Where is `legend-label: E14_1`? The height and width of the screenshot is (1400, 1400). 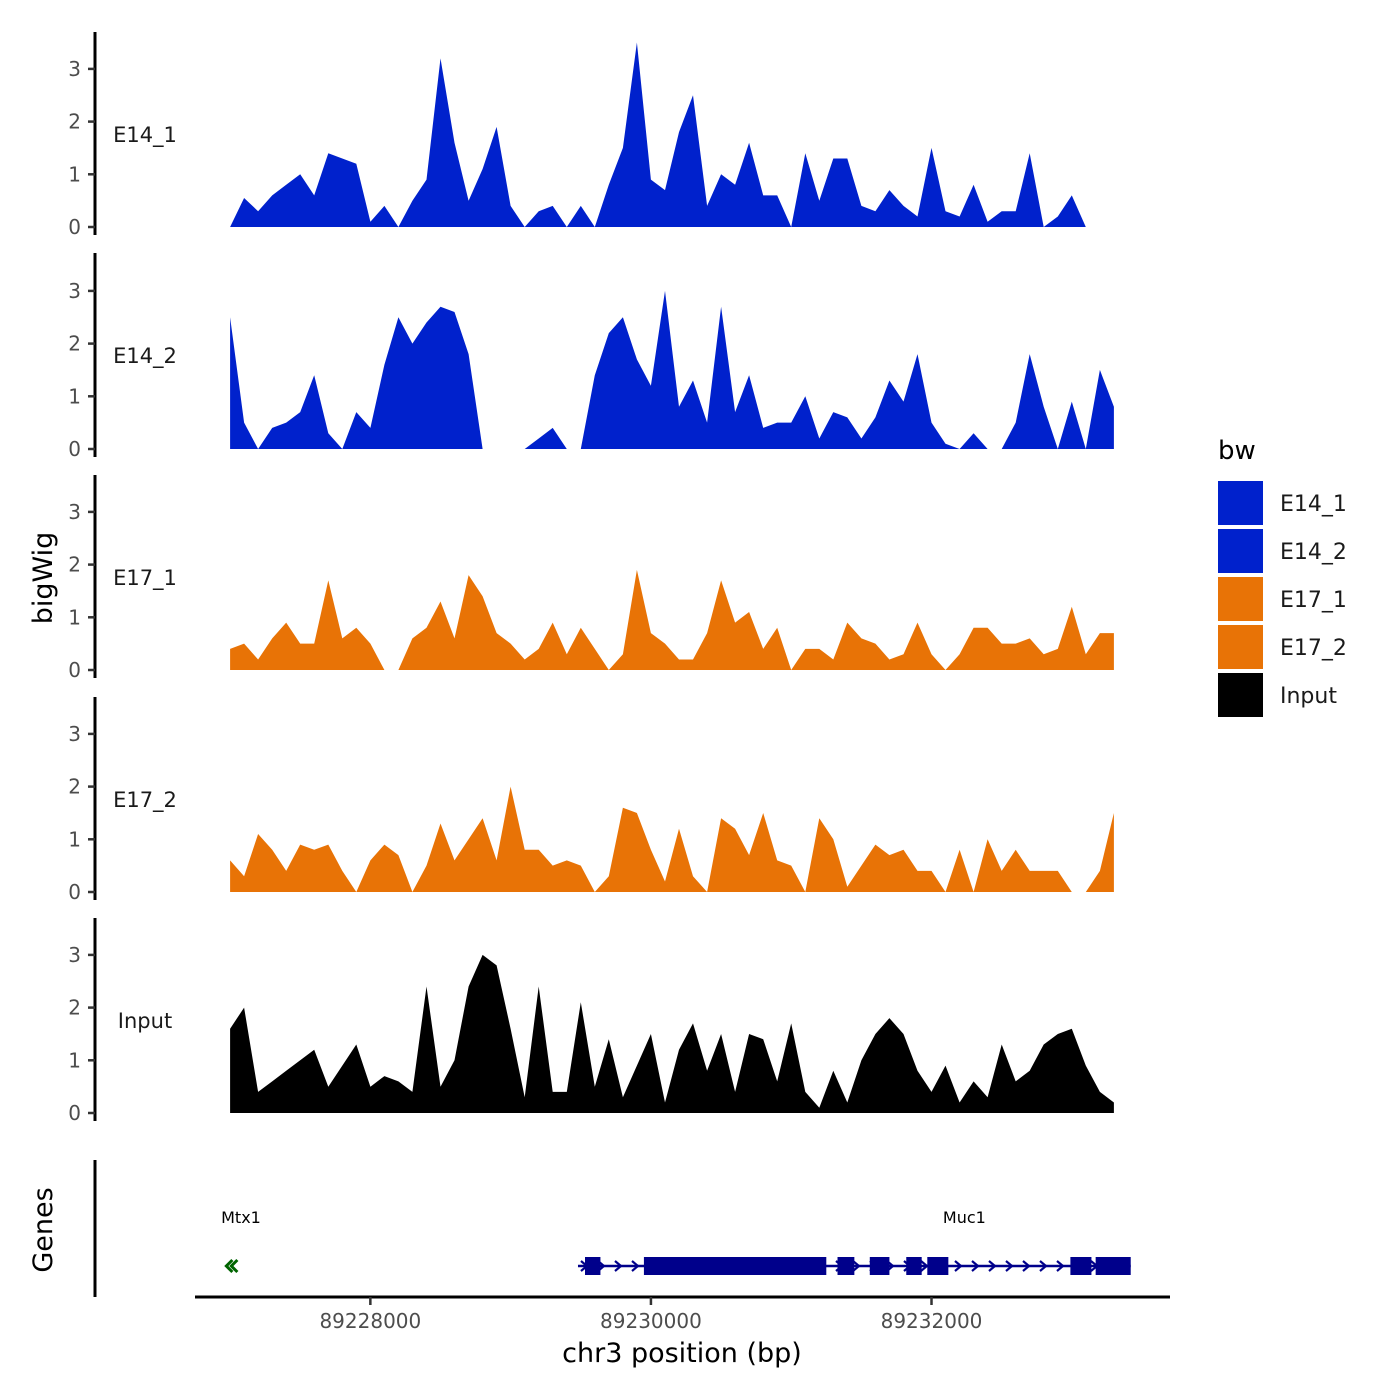
legend-label: E14_1 is located at coordinates (1313, 504).